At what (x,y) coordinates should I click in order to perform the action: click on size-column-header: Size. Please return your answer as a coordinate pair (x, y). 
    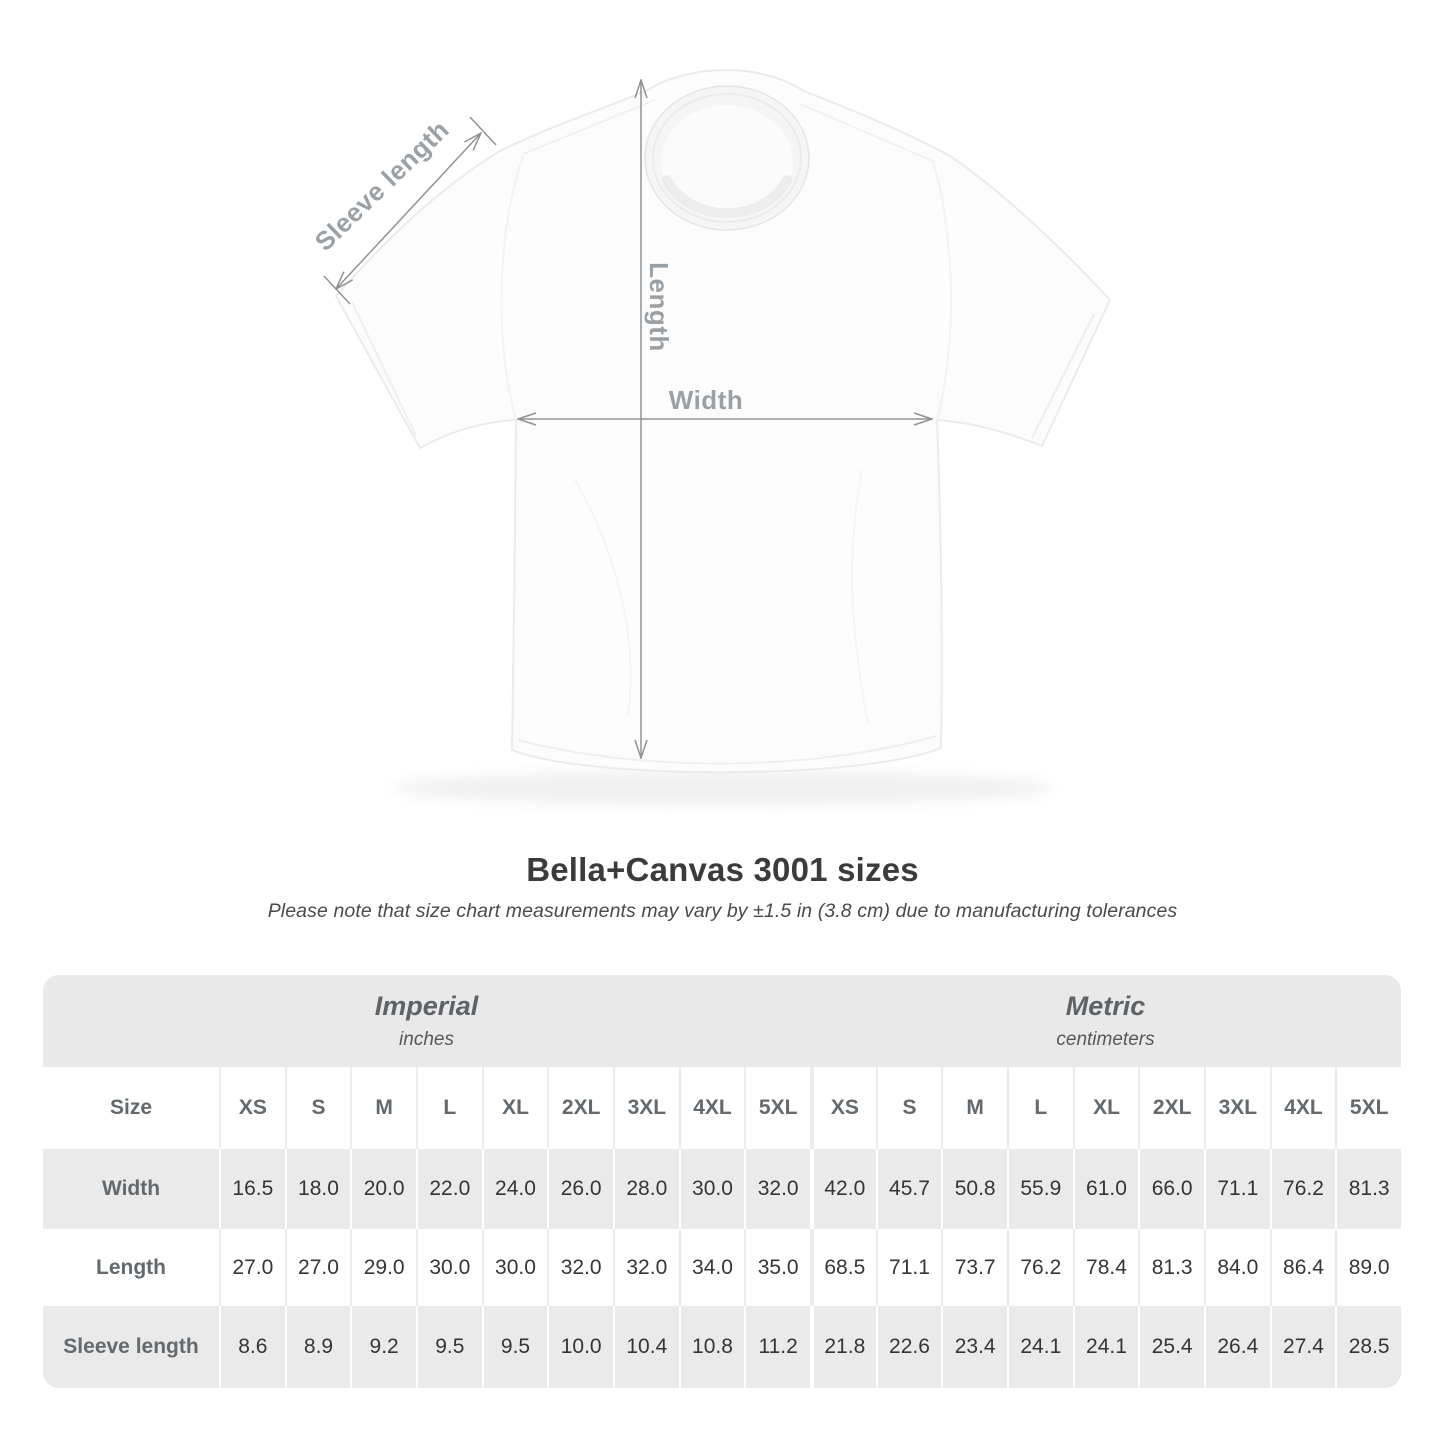
    Looking at the image, I should click on (131, 1107).